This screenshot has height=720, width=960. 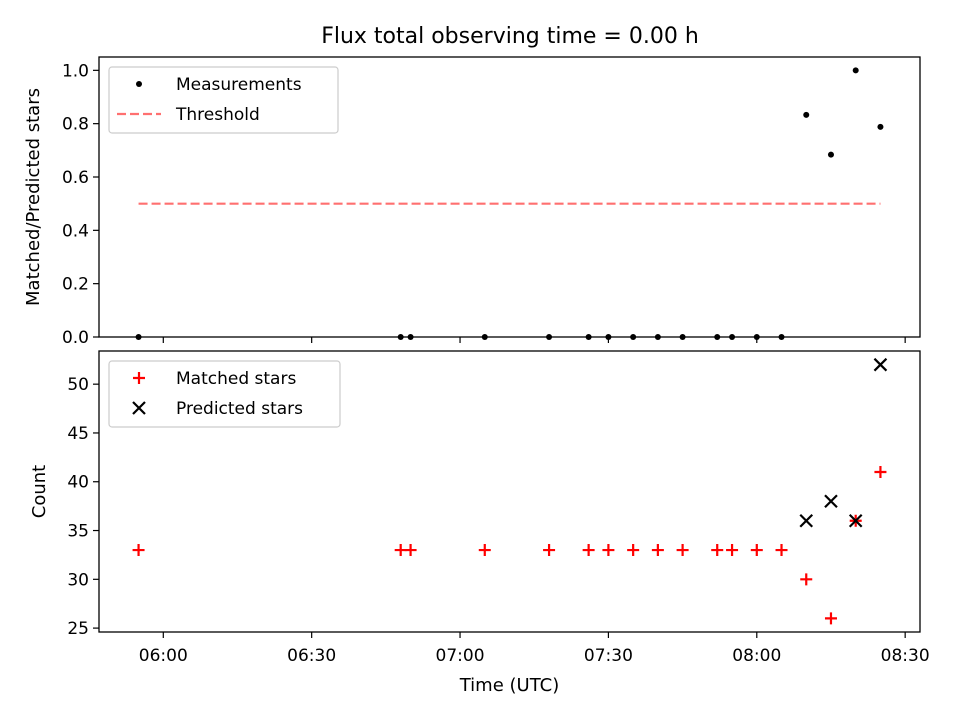 I want to click on x-tick-label: 08:00, so click(x=756, y=656).